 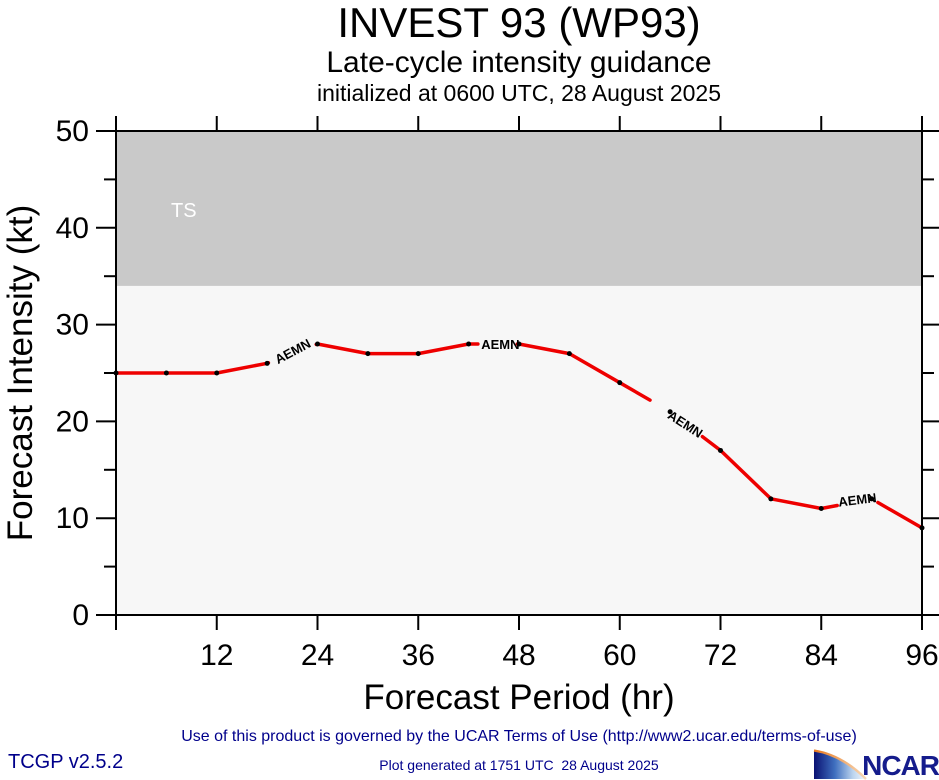 What do you see at coordinates (317, 655) in the screenshot?
I see `x-tick-label: 24` at bounding box center [317, 655].